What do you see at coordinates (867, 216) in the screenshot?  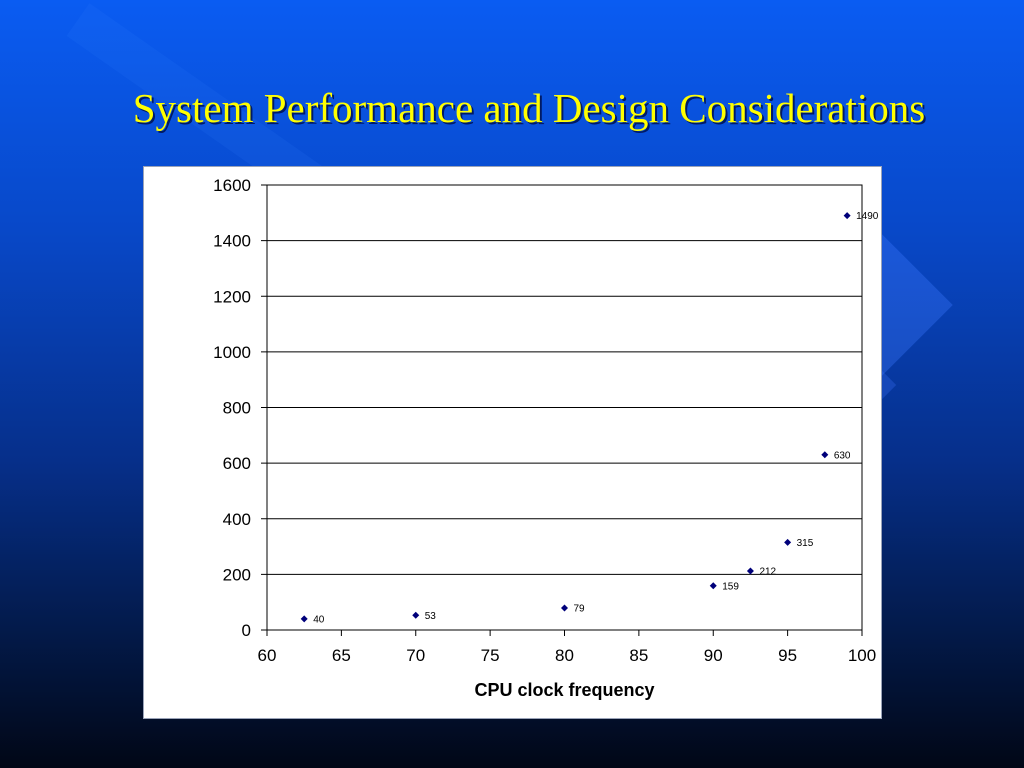 I see `data-label: 1490` at bounding box center [867, 216].